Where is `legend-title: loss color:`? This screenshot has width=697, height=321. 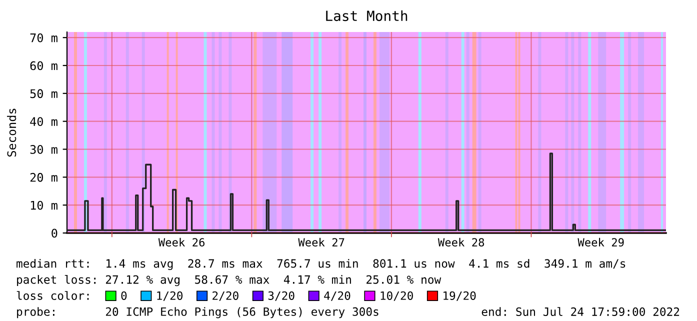
legend-title: loss color: is located at coordinates (52, 295).